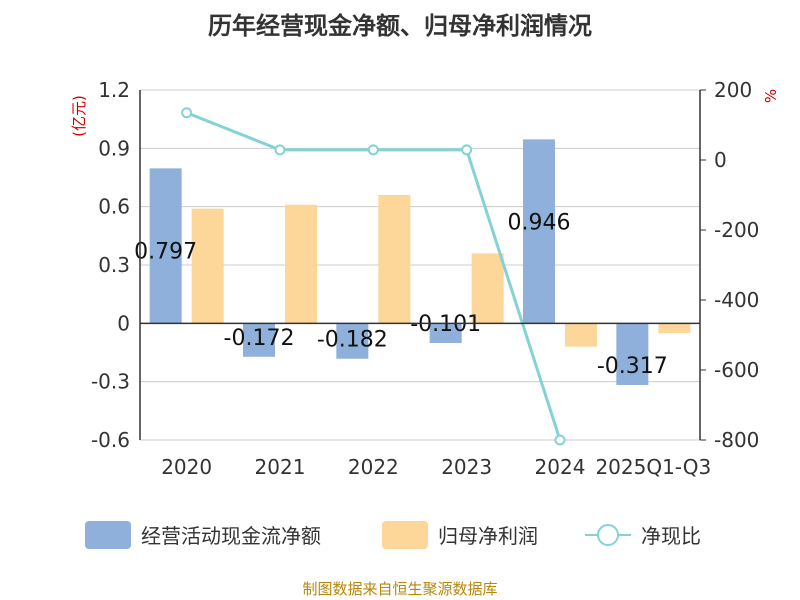  What do you see at coordinates (123, 323) in the screenshot?
I see `left-tick-label: 0` at bounding box center [123, 323].